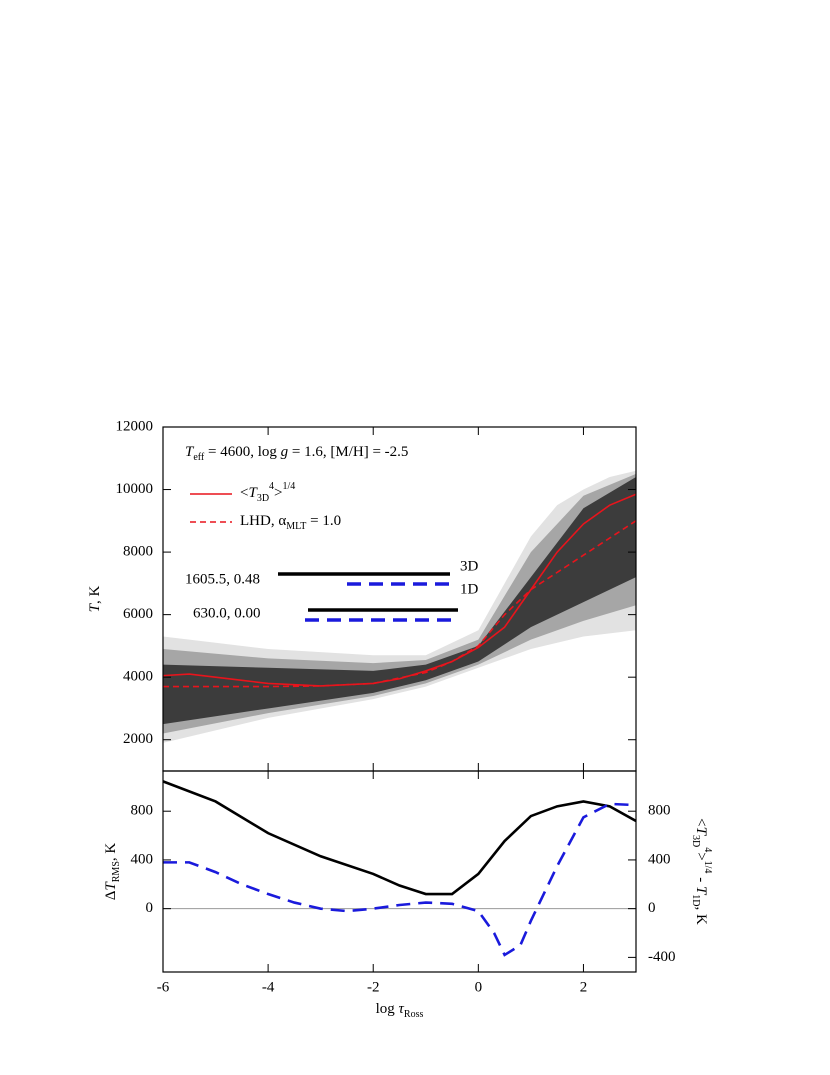  Describe the element at coordinates (695, 900) in the screenshot. I see `text-part: 1D` at that location.